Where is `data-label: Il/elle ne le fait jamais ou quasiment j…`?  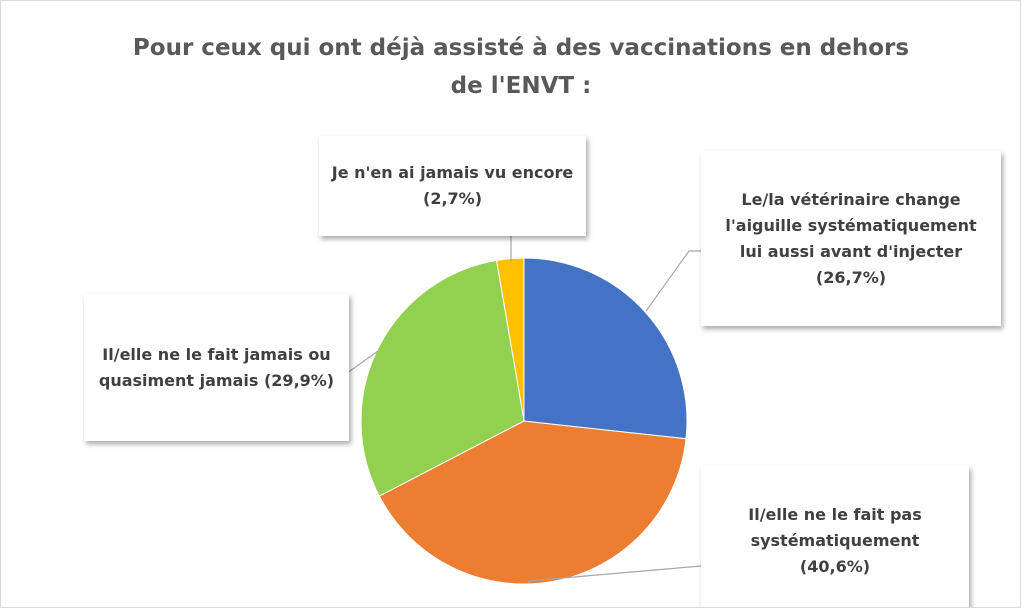 data-label: Il/elle ne le fait jamais ou quasiment j… is located at coordinates (216, 367).